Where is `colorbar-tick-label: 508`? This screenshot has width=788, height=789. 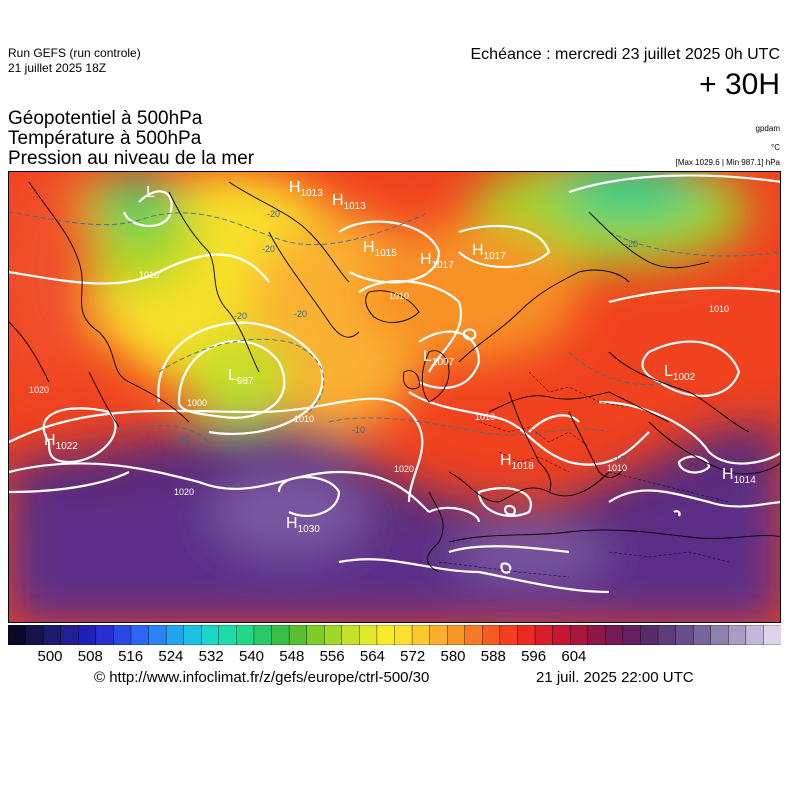 colorbar-tick-label: 508 is located at coordinates (90, 656).